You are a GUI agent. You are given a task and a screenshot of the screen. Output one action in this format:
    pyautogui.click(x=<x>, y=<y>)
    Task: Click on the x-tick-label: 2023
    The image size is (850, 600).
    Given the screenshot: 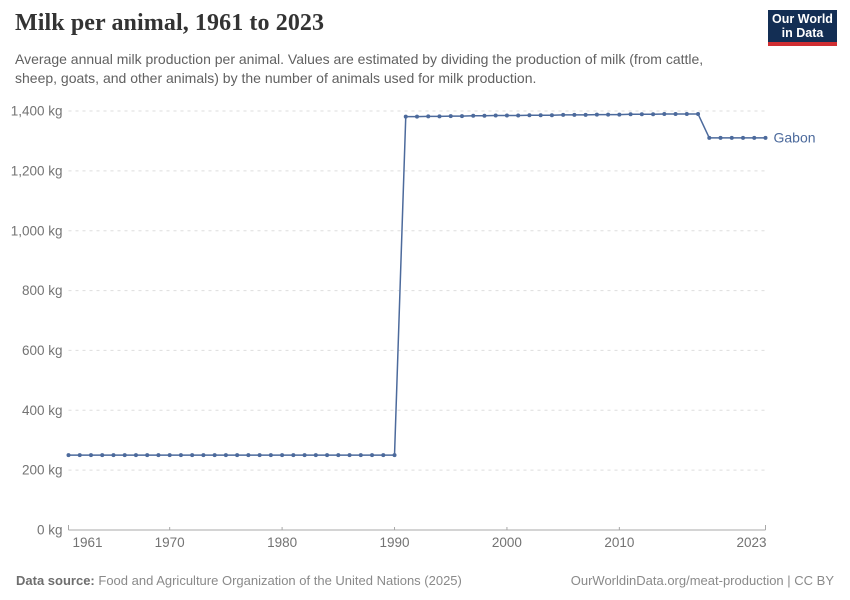 What is the action you would take?
    pyautogui.click(x=751, y=542)
    